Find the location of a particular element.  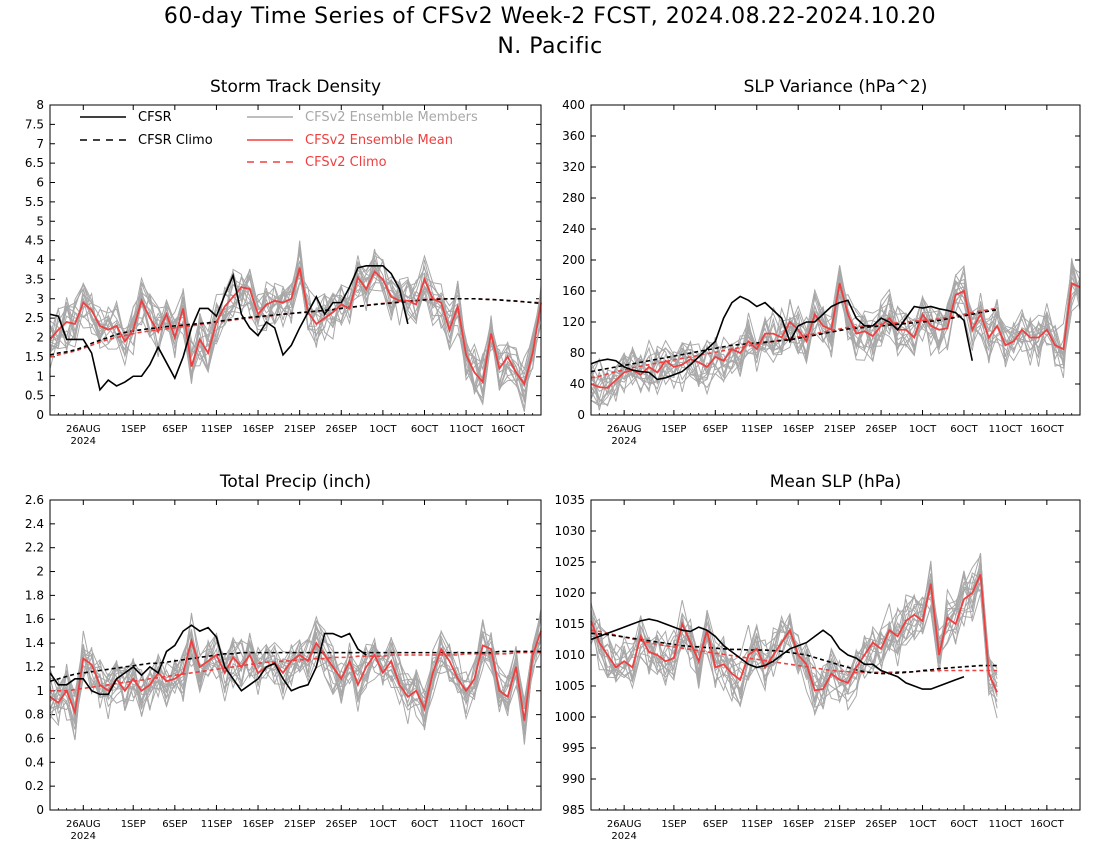

x-tick-label: 11OCT is located at coordinates (1006, 824).